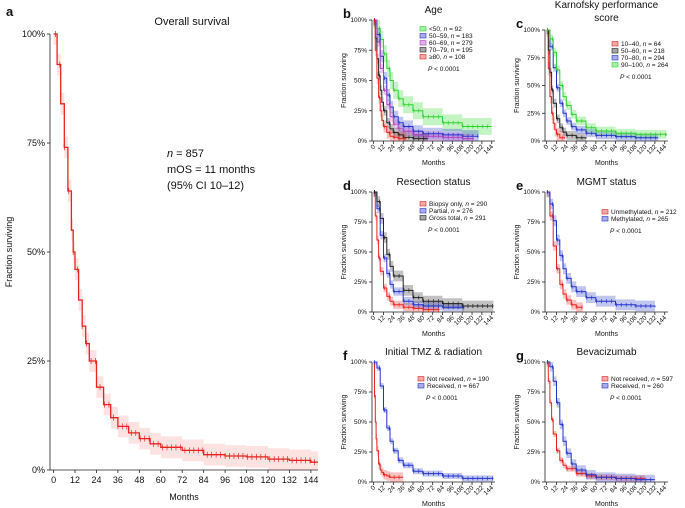 The height and width of the screenshot is (508, 685). Describe the element at coordinates (607, 5) in the screenshot. I see `panel-title: Karnofsky performance` at that location.